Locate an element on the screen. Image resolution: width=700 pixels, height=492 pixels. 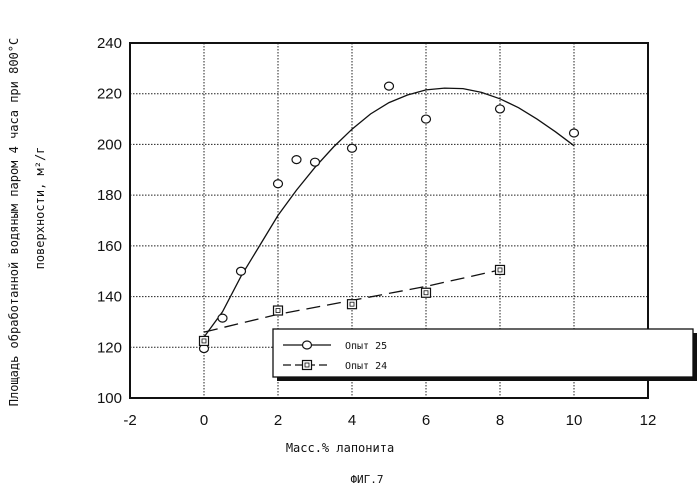
x-tick-label: 8 is located at coordinates (500, 420).